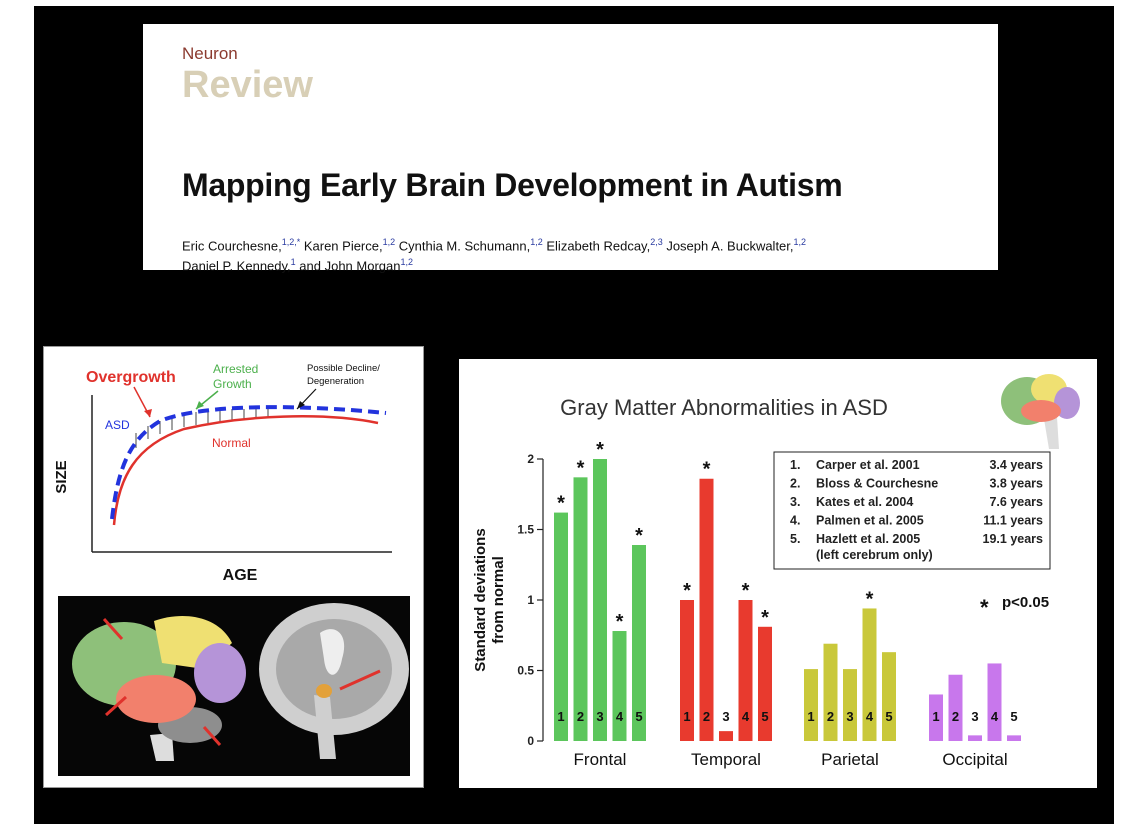  What do you see at coordinates (795, 521) in the screenshot?
I see `legend-number: 4.` at bounding box center [795, 521].